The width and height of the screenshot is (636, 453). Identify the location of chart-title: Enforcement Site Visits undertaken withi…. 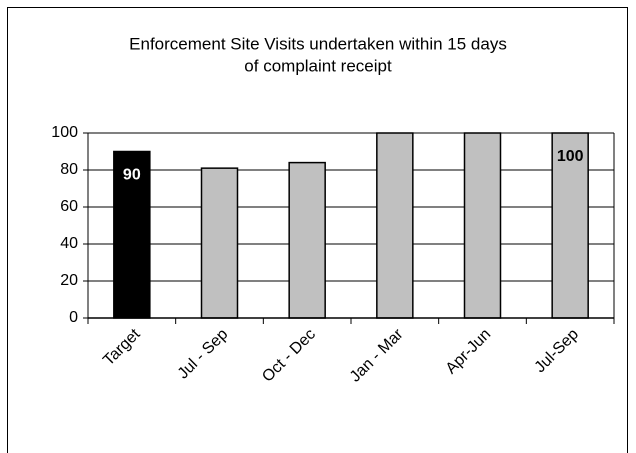
(318, 43).